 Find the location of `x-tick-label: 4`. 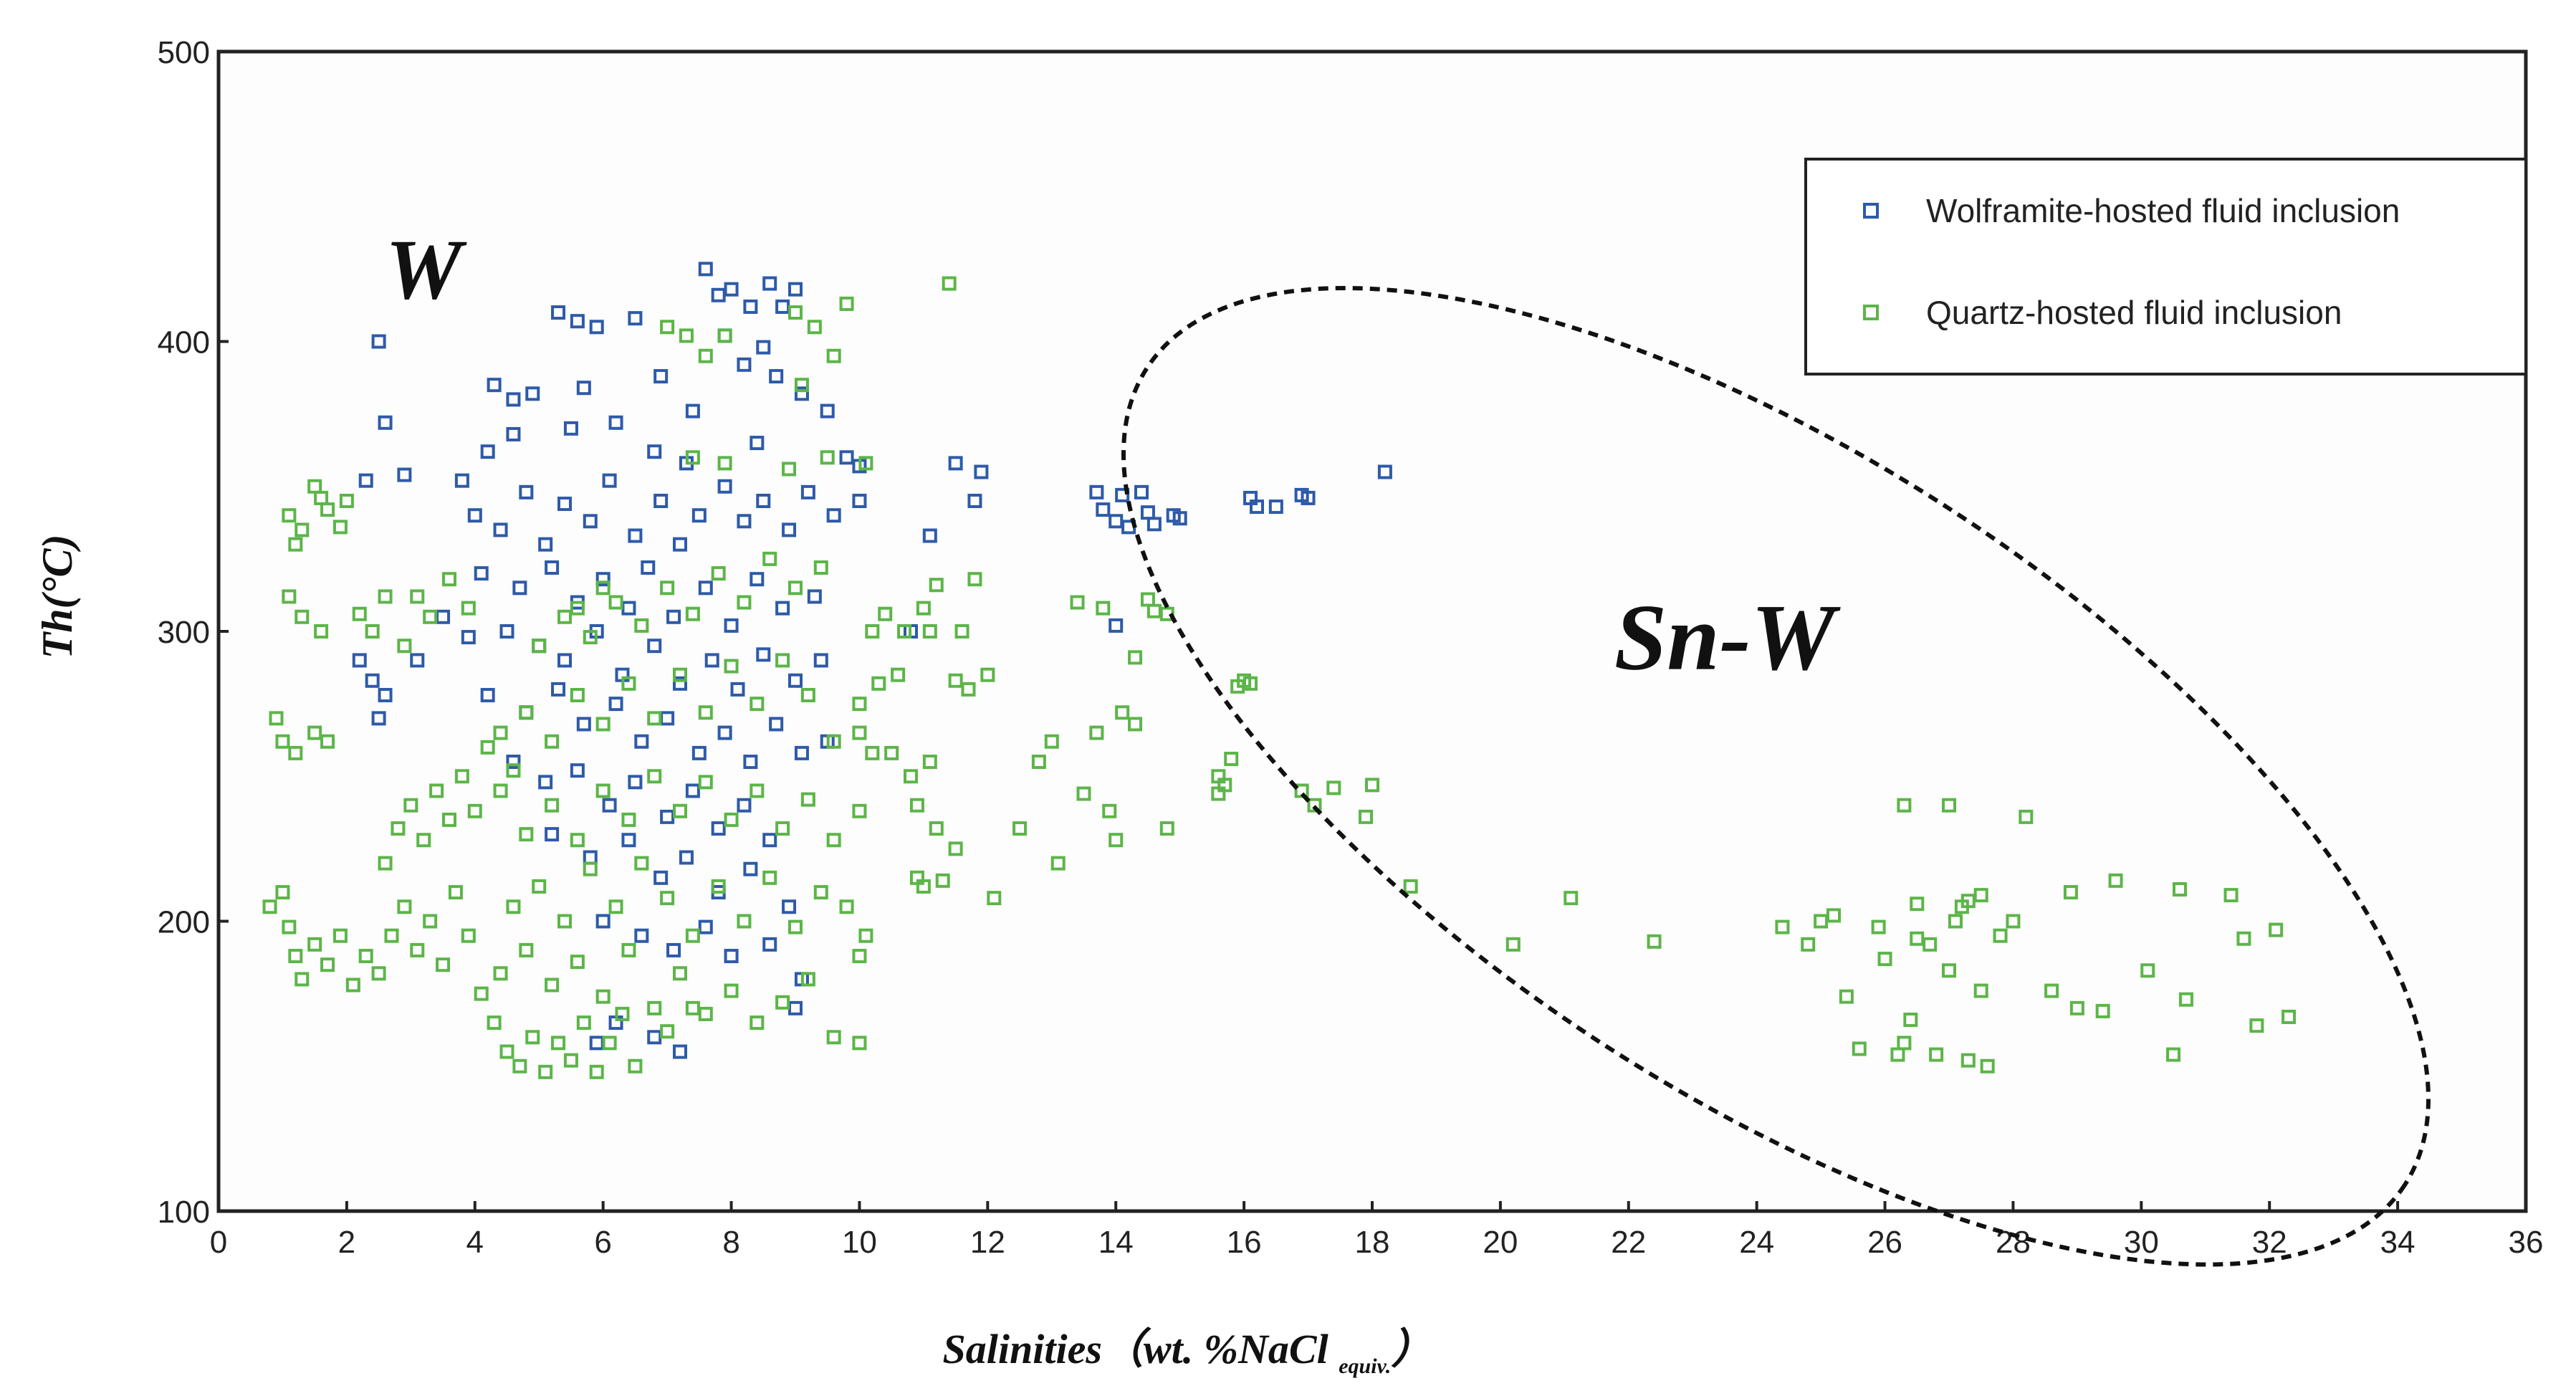

x-tick-label: 4 is located at coordinates (475, 1242).